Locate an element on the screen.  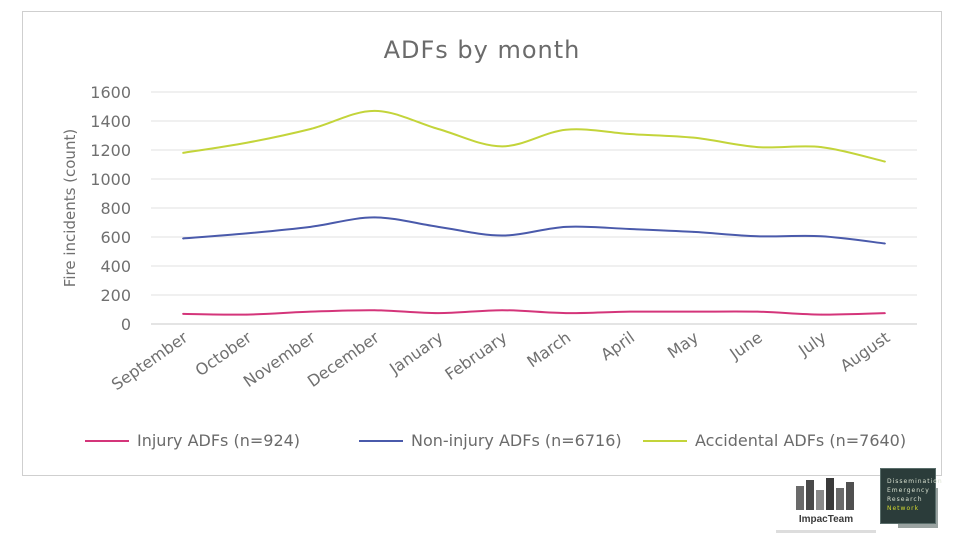
impacteam-logo: ImpacTeam is located at coordinates (826, 505).